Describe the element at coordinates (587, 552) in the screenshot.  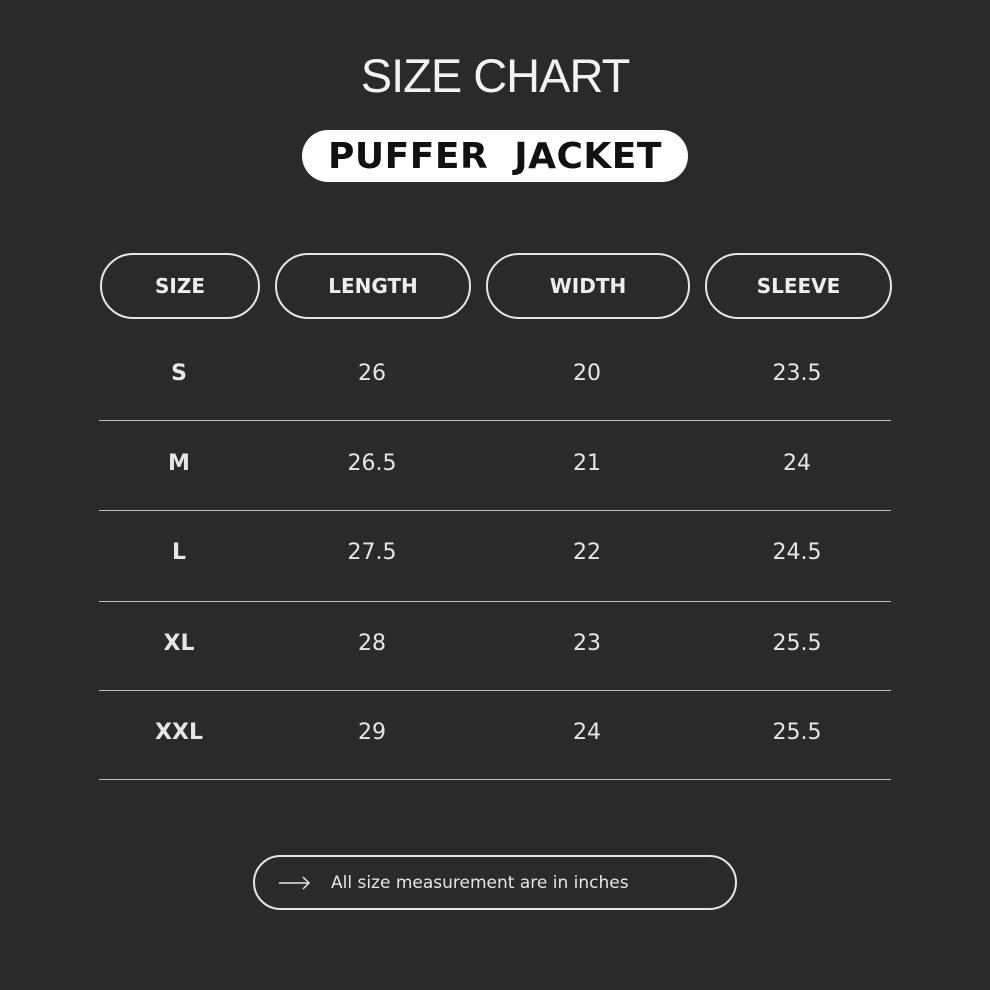
I see `measurement-cell: 22` at that location.